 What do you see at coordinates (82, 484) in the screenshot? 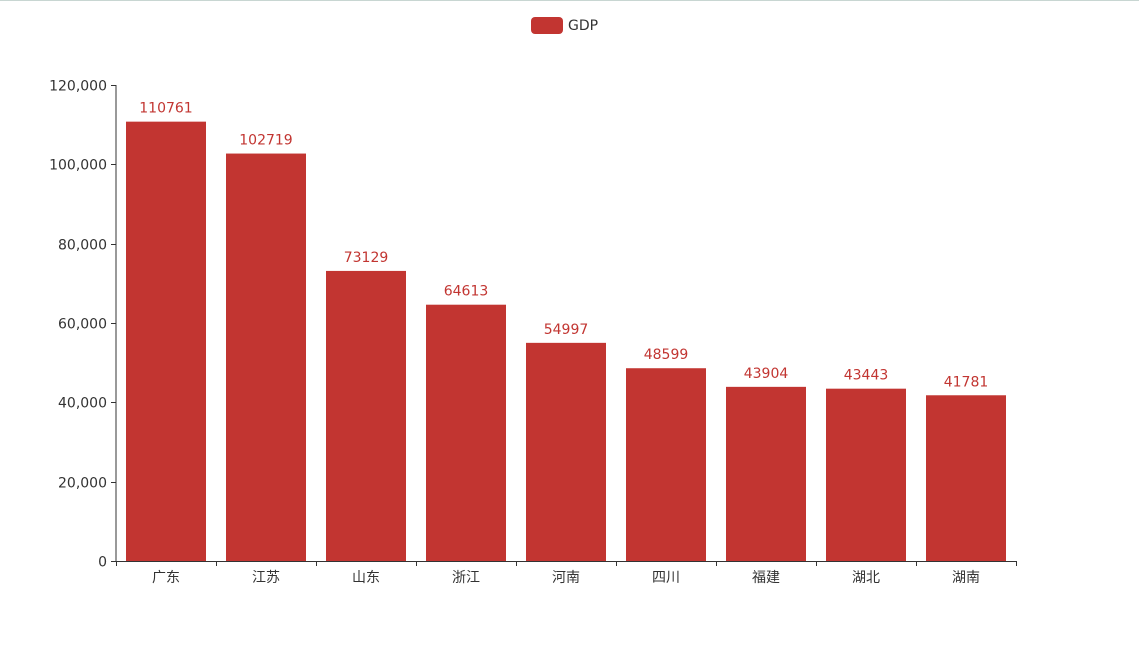
I see `y-tick-label: 20,000` at bounding box center [82, 484].